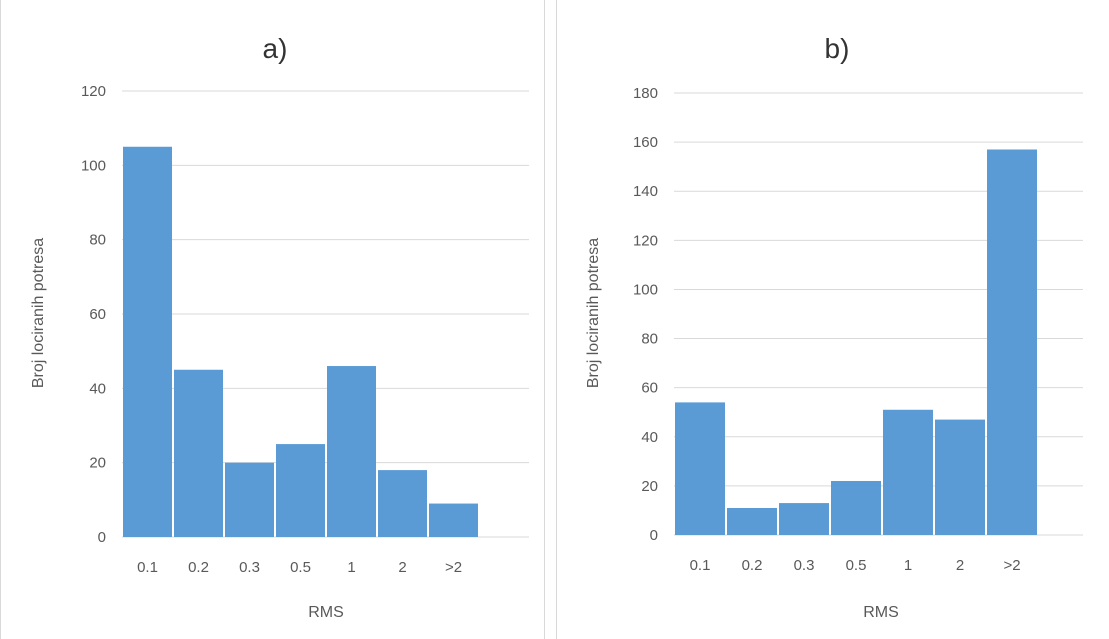  What do you see at coordinates (881, 612) in the screenshot?
I see `chart-b-xlabel: RMS` at bounding box center [881, 612].